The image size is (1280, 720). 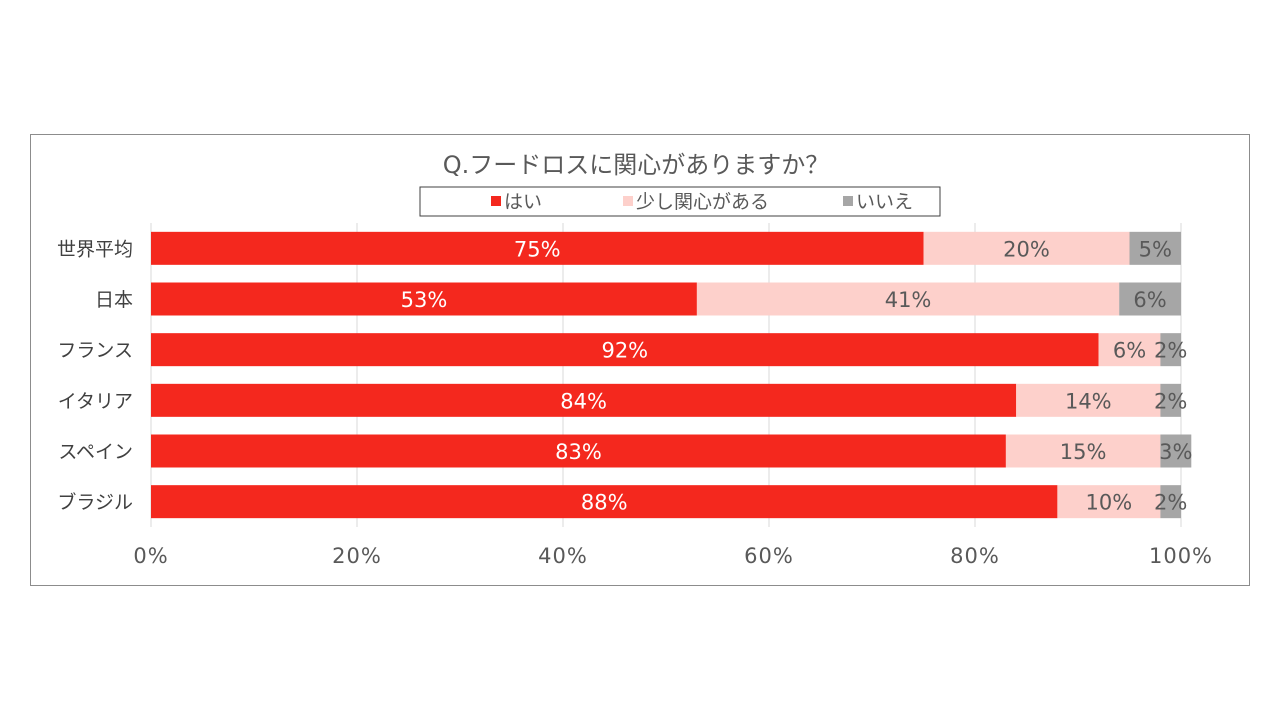 I want to click on x-tick-label: 20%, so click(x=357, y=556).